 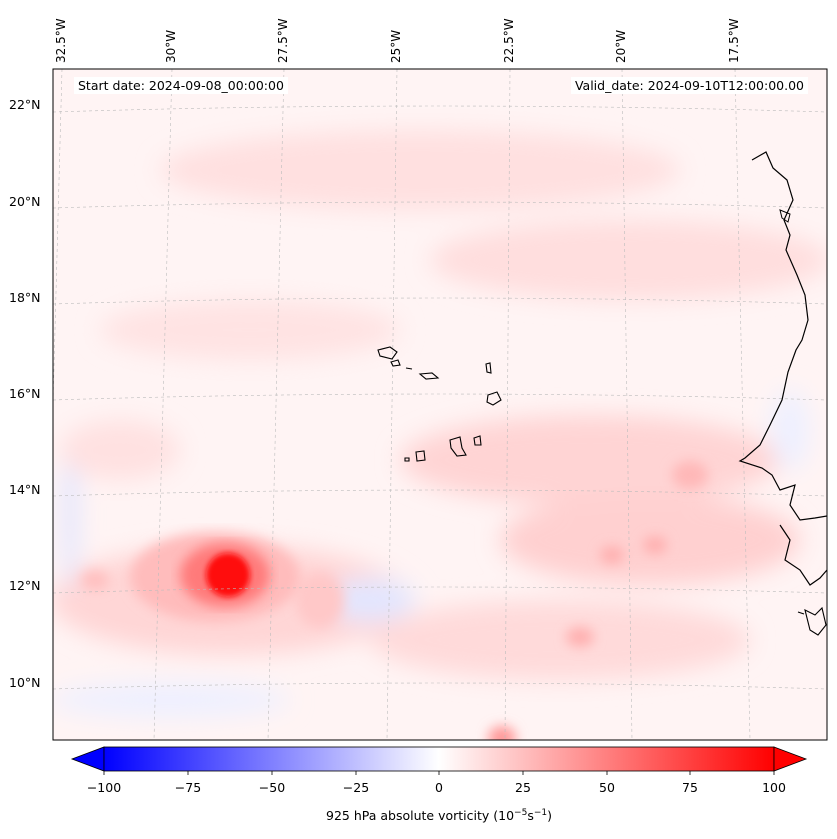 I want to click on start-date-label: Start date: 2024-09-08_00:00:00, so click(x=181, y=85).